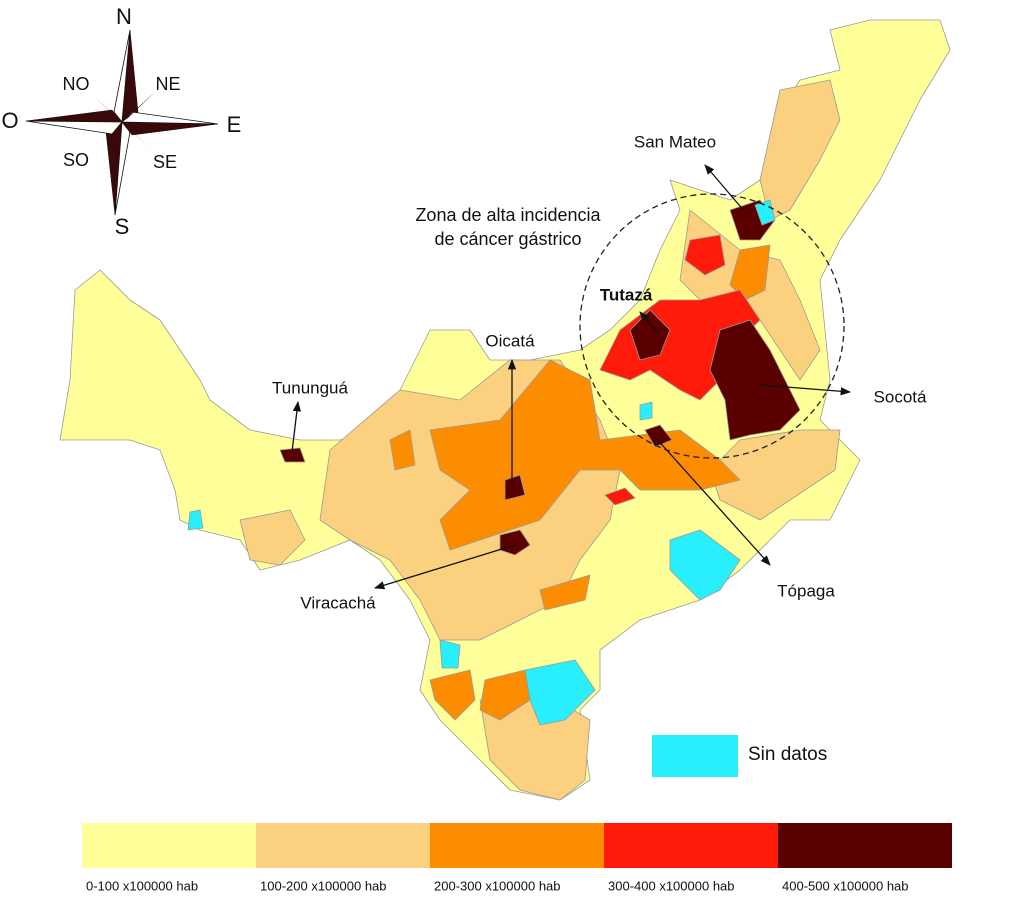 This screenshot has width=1024, height=917. I want to click on zone-label: de cáncer gástrico, so click(507, 239).